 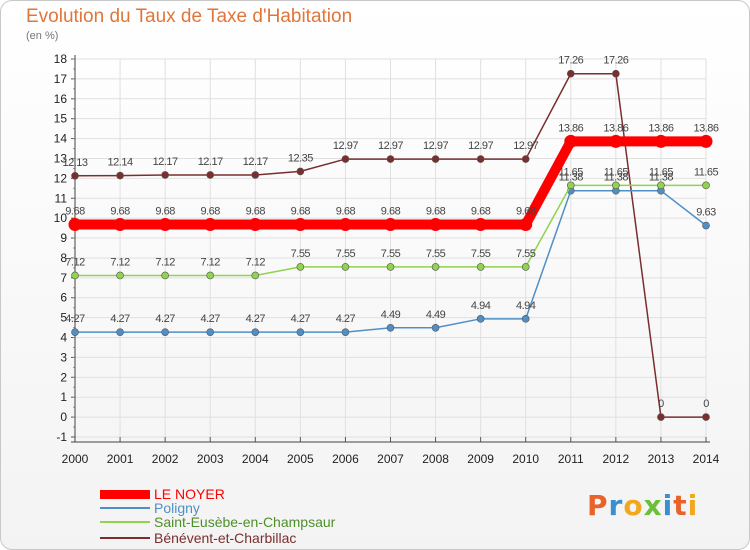 I want to click on y-tick-label: 1, so click(x=63, y=397).